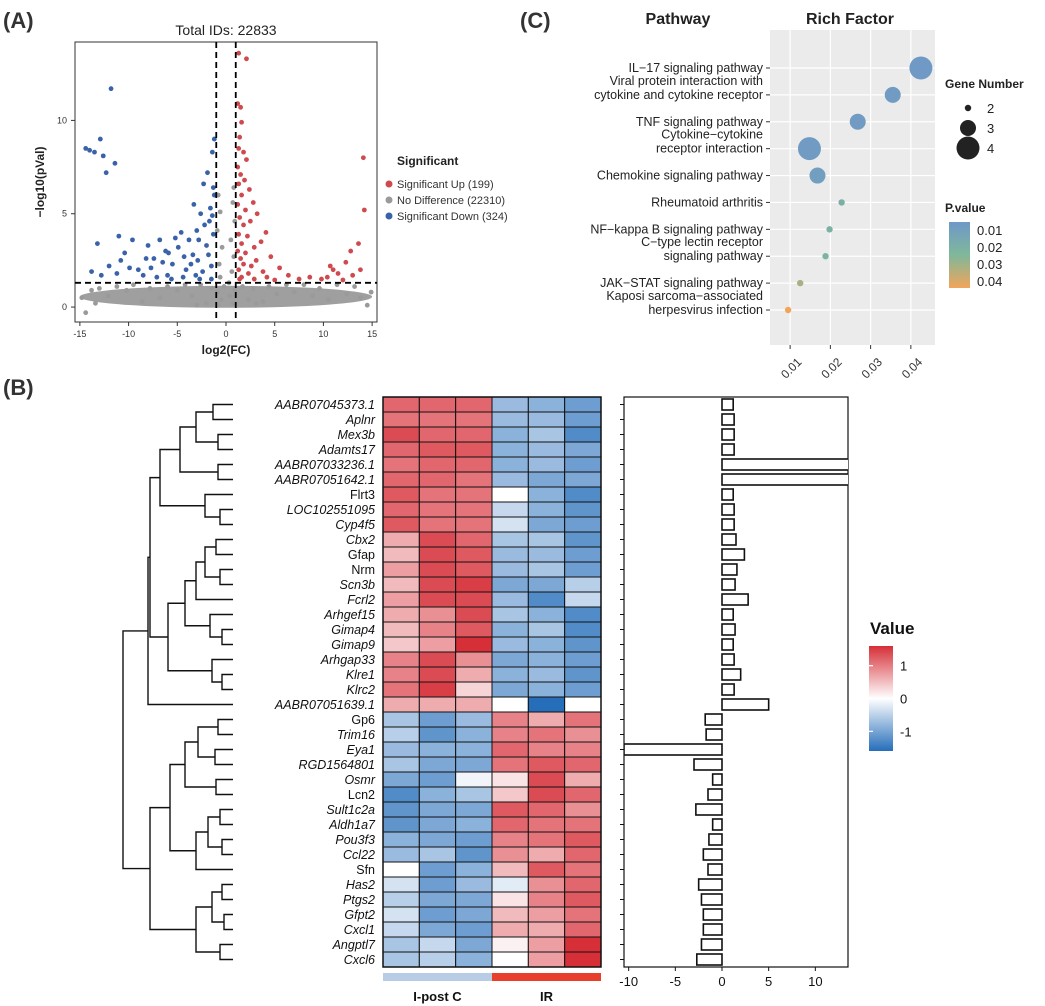  I want to click on pathway-label: Viral protein interaction with, so click(686, 81).